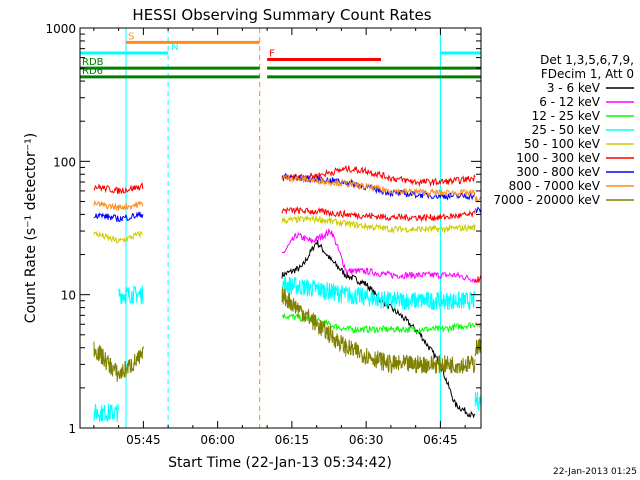 The width and height of the screenshot is (640, 480). I want to click on legend-label-7: 300 - 800 keV, so click(558, 172).